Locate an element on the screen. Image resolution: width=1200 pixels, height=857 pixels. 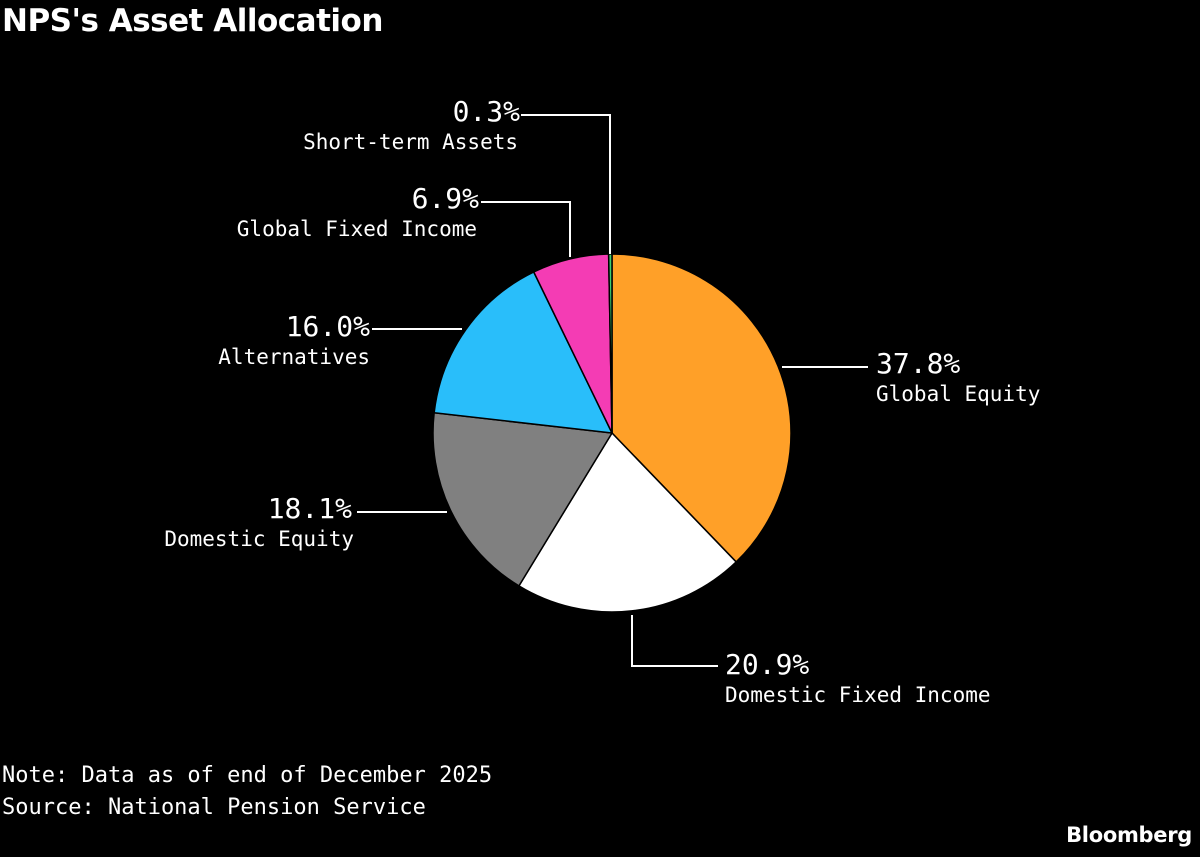
leader-line-domestic-fixed-income is located at coordinates (674, 641).